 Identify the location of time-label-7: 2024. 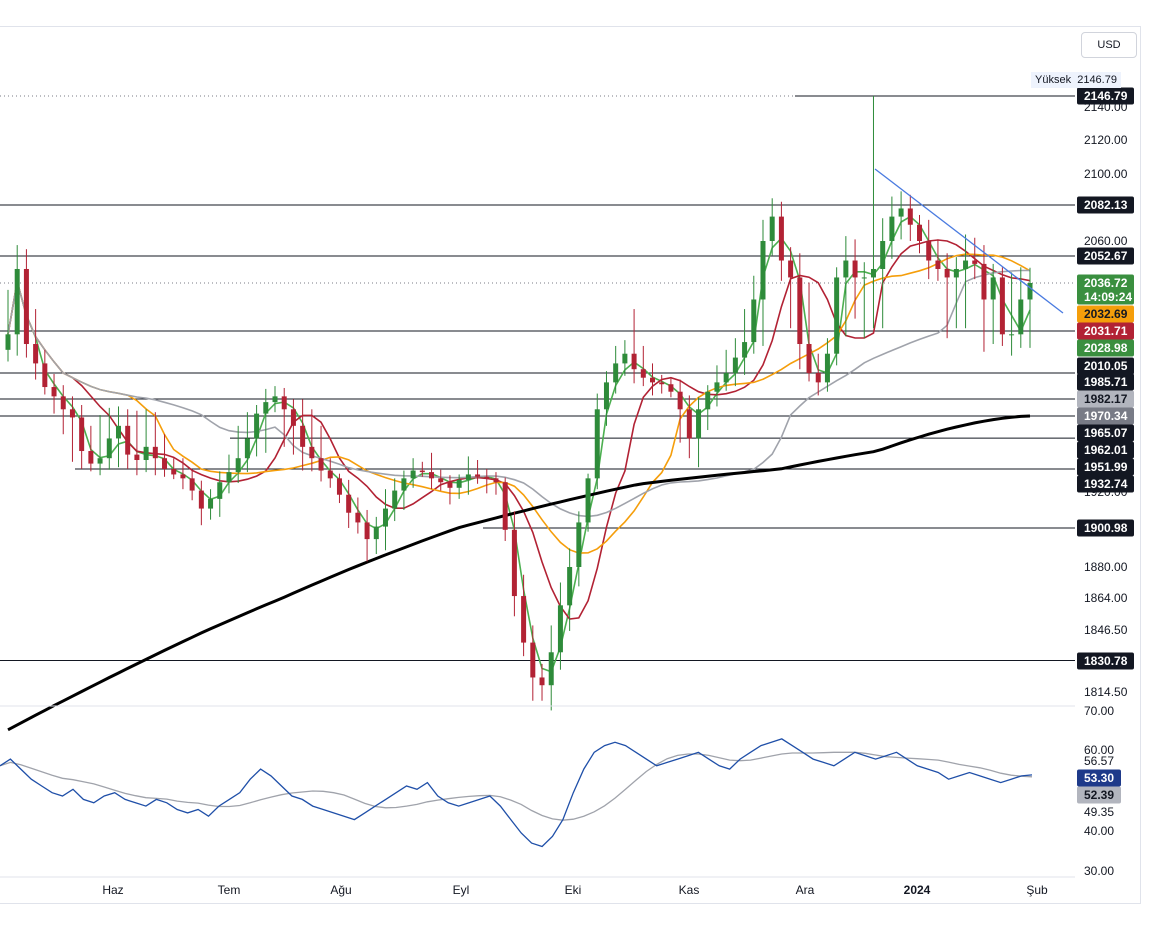
(917, 890).